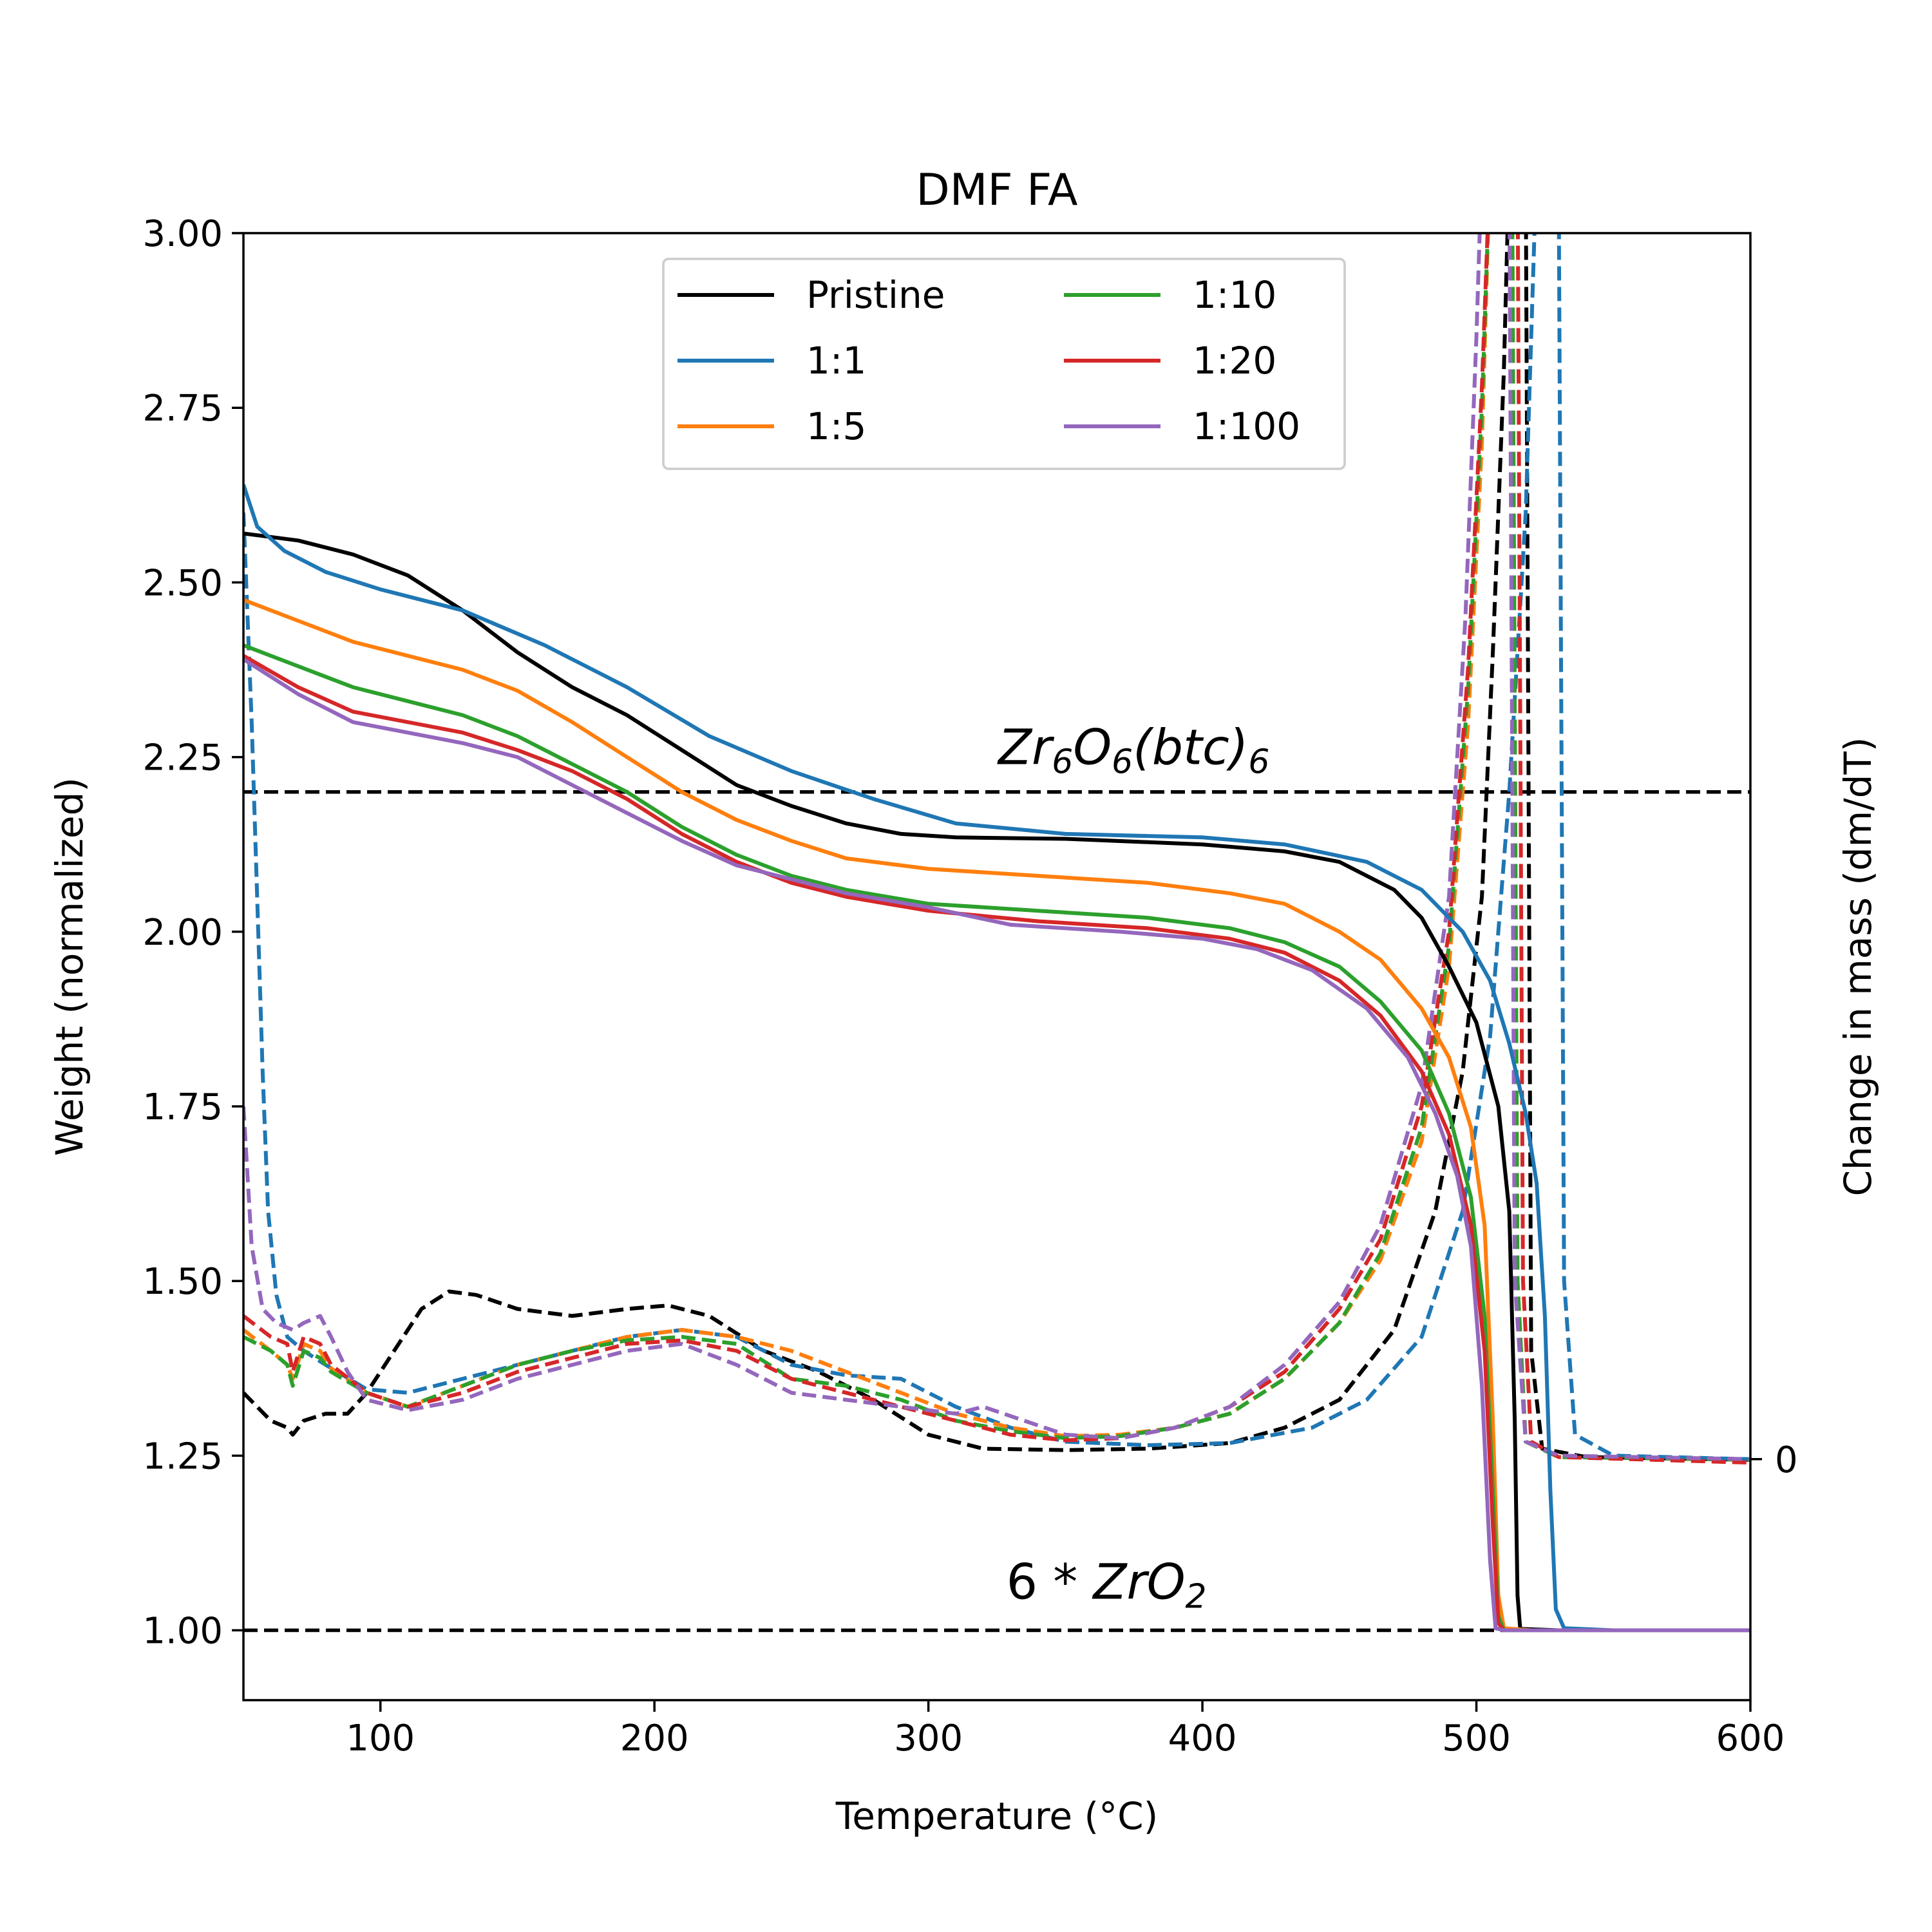 This screenshot has width=1932, height=1932. Describe the element at coordinates (997, 1816) in the screenshot. I see `x-axis-label: Temperature (°C)` at that location.